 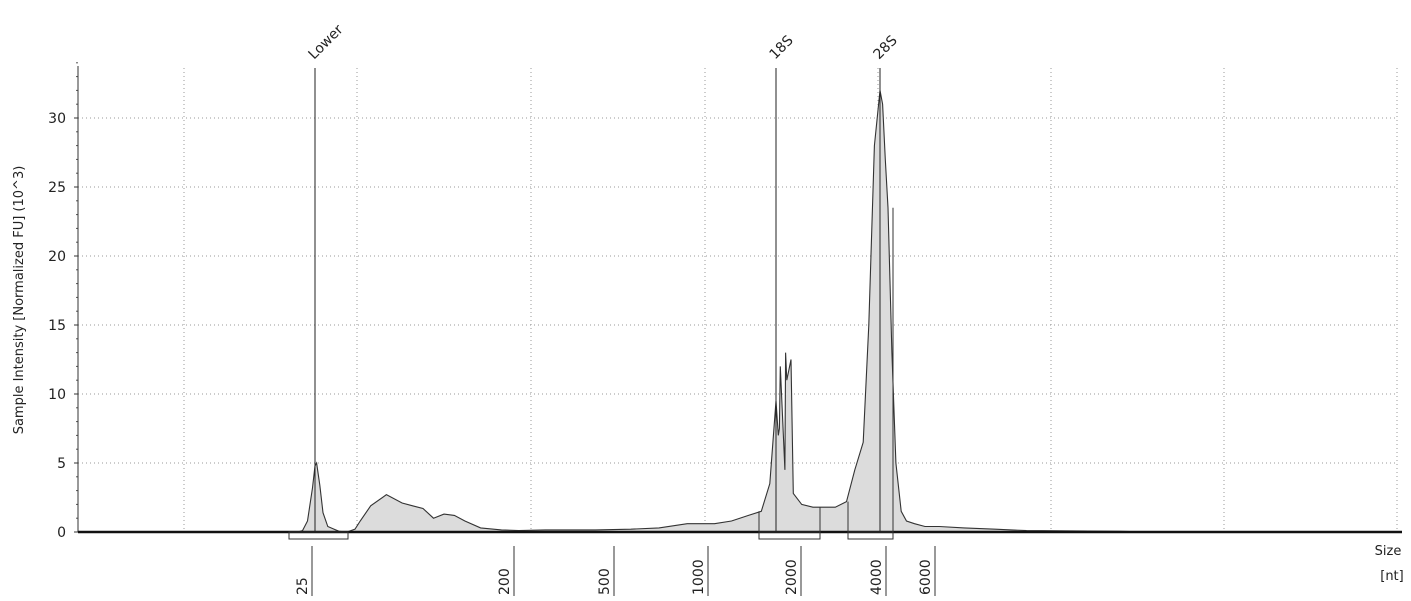 I want to click on size-marker-label: 500, so click(x=605, y=581).